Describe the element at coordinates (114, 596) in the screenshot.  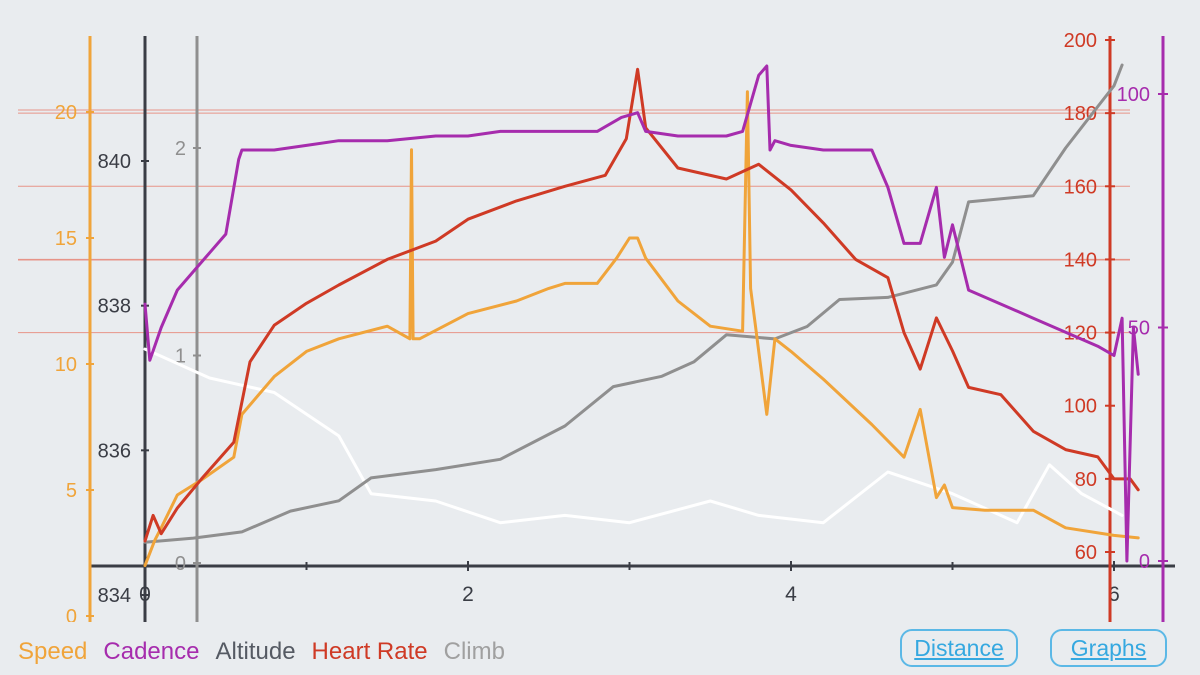
I see `altitude-tick-label: 834` at that location.